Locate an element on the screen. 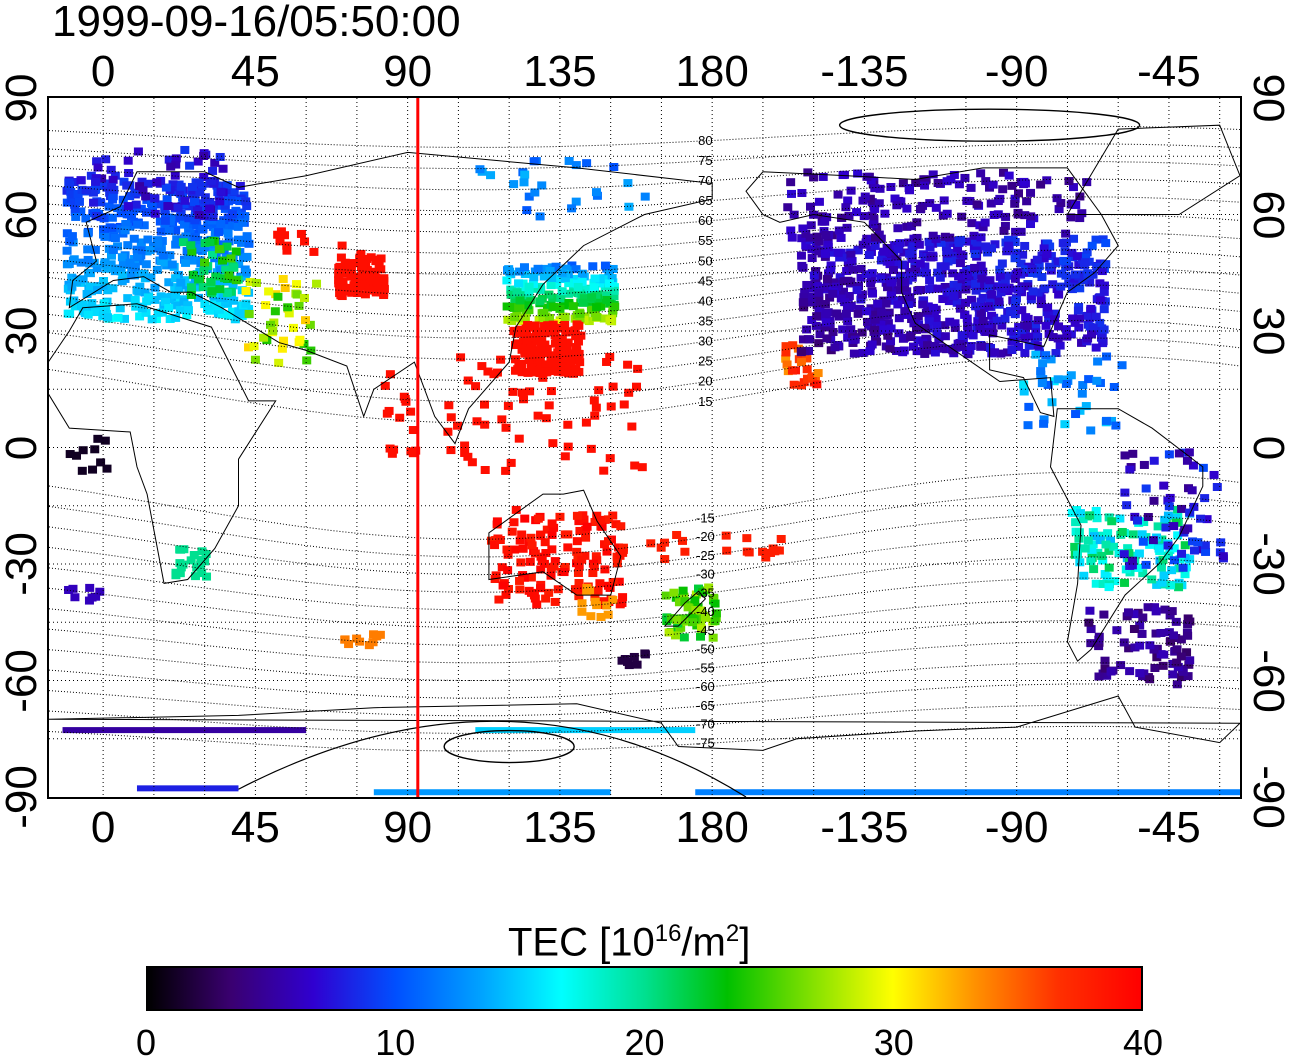 The height and width of the screenshot is (1063, 1292). right-y-tick-label: -90 is located at coordinates (1268, 797).